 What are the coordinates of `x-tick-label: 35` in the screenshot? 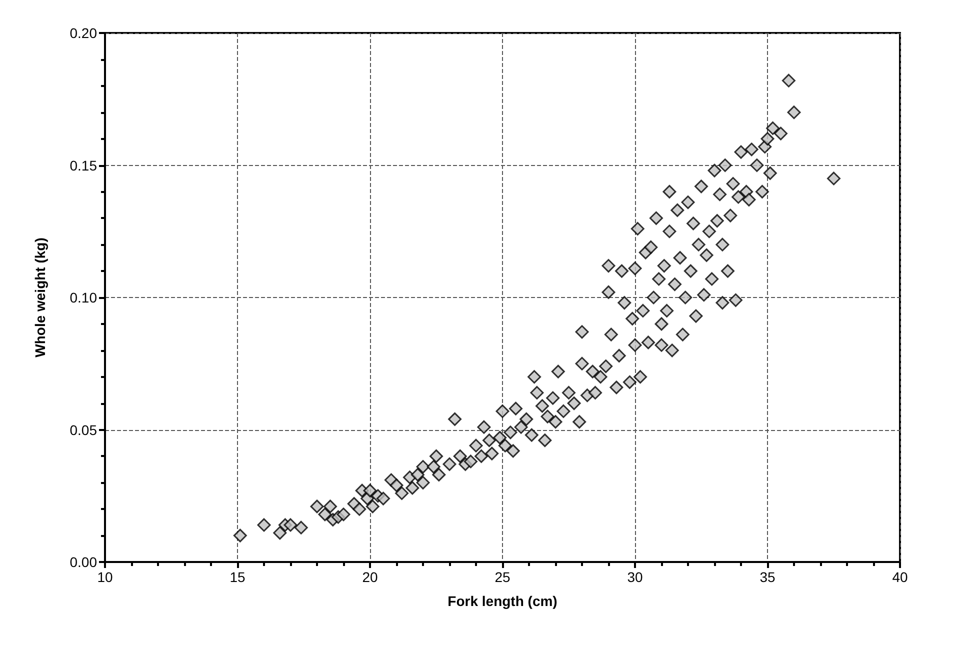 It's located at (768, 577).